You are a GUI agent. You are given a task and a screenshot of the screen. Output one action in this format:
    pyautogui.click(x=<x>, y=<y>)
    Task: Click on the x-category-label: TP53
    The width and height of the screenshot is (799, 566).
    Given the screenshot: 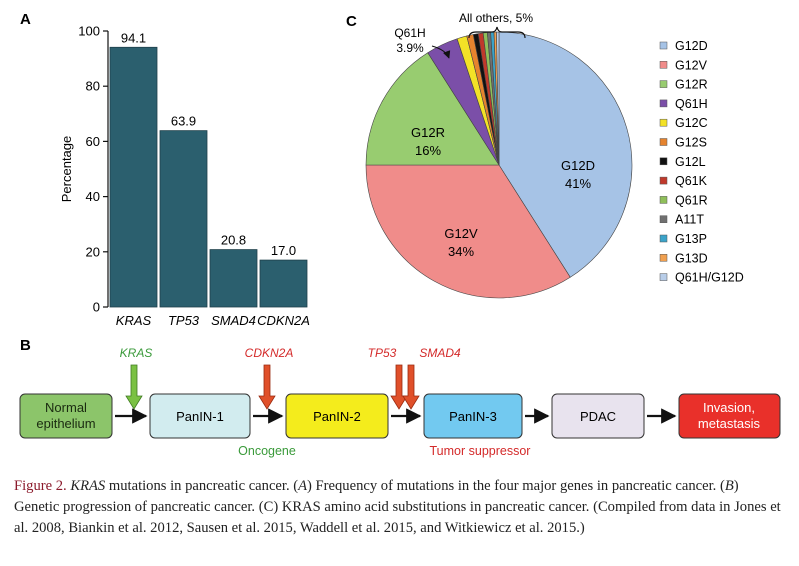 What is the action you would take?
    pyautogui.click(x=184, y=320)
    